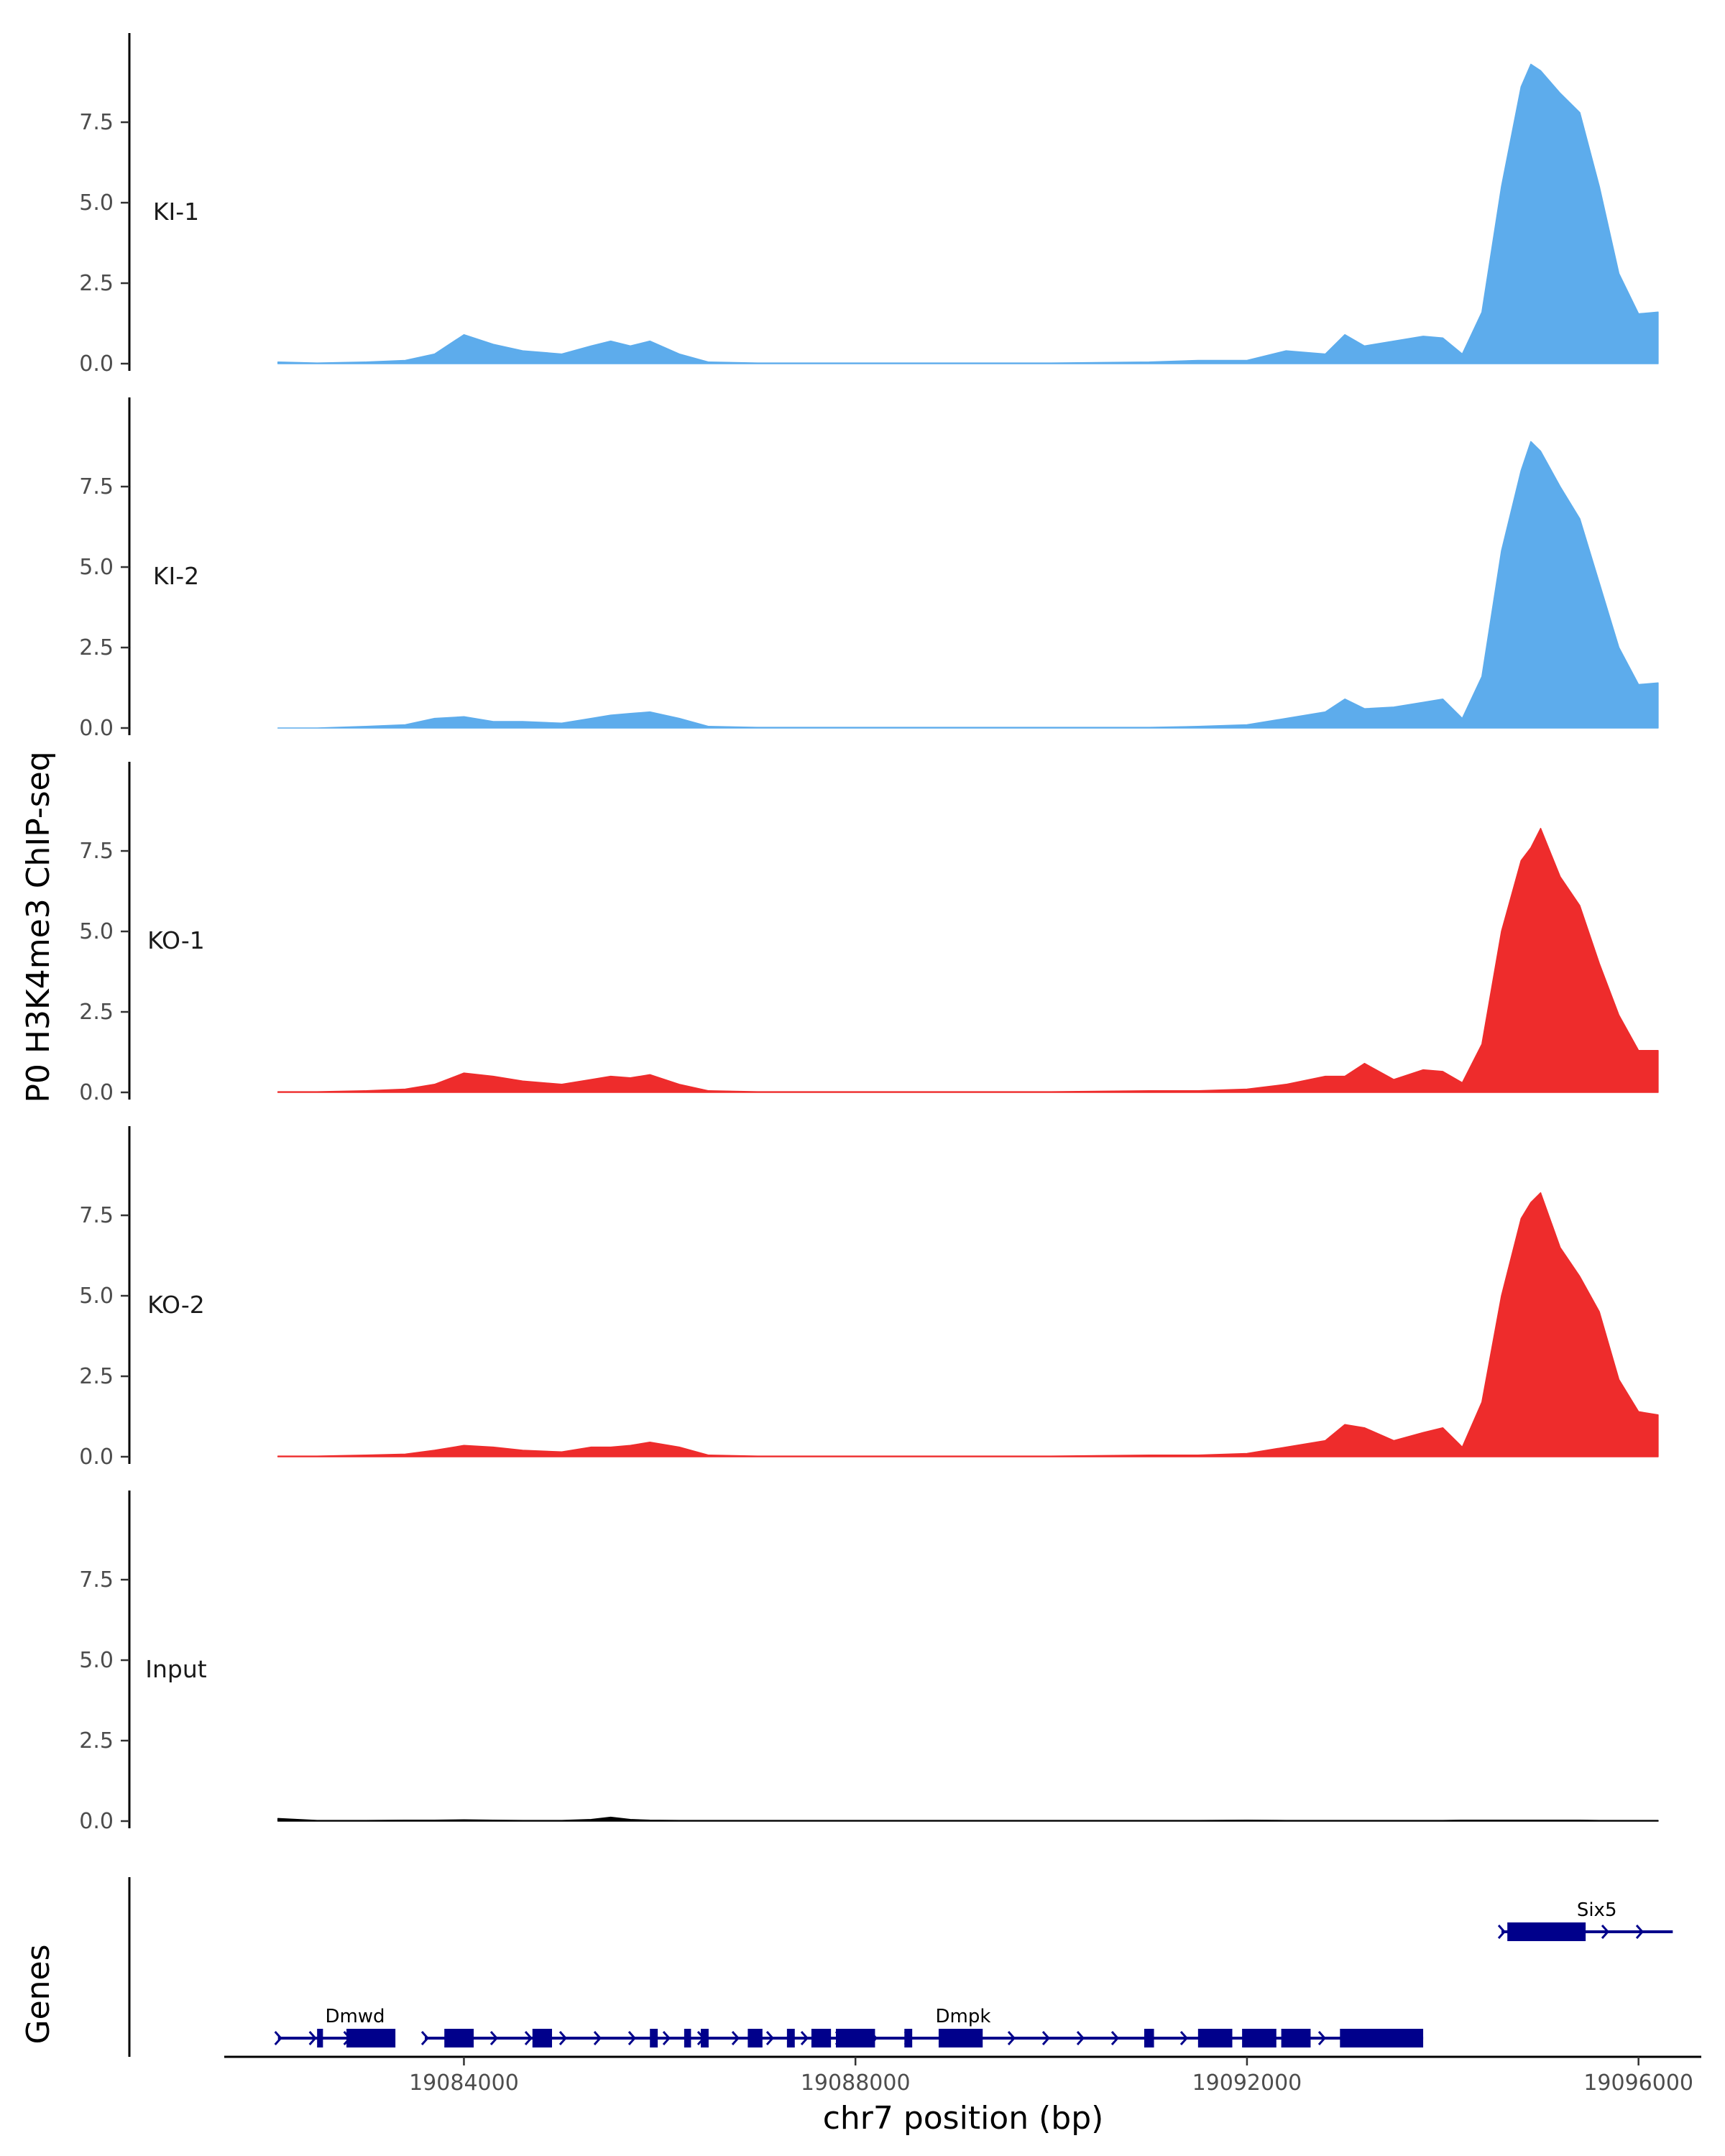 The height and width of the screenshot is (2156, 1725). I want to click on track-label: KO-1, so click(176, 940).